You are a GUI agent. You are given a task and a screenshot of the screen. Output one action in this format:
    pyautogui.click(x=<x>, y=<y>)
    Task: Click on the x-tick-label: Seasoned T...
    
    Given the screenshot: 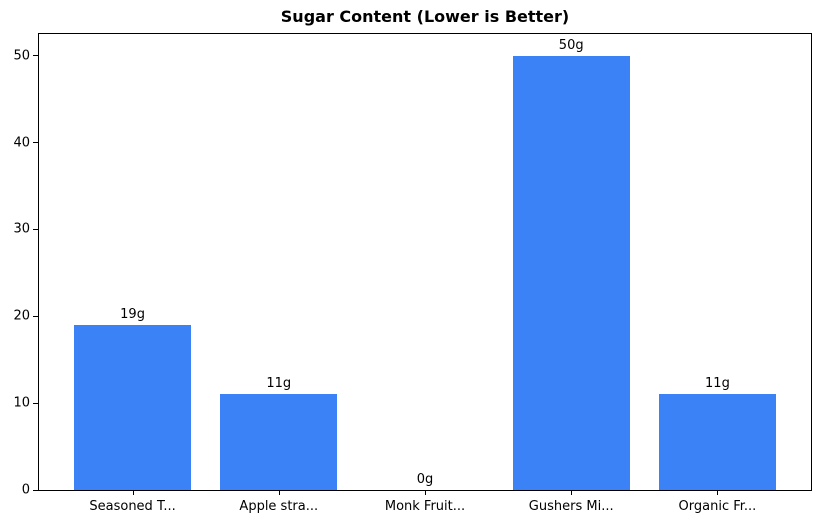 What is the action you would take?
    pyautogui.click(x=132, y=506)
    